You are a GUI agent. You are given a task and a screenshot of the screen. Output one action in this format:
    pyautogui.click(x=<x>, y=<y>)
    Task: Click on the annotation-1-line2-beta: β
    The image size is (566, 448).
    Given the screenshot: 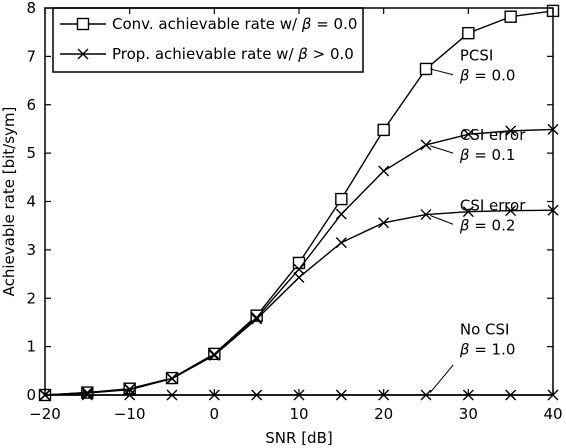 What is the action you would take?
    pyautogui.click(x=464, y=155)
    